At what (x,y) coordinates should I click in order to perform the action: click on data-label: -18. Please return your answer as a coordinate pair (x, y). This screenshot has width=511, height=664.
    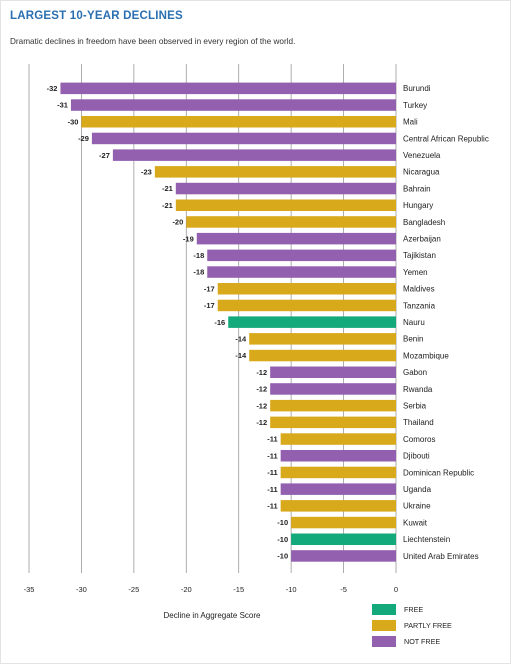
    Looking at the image, I should click on (198, 255).